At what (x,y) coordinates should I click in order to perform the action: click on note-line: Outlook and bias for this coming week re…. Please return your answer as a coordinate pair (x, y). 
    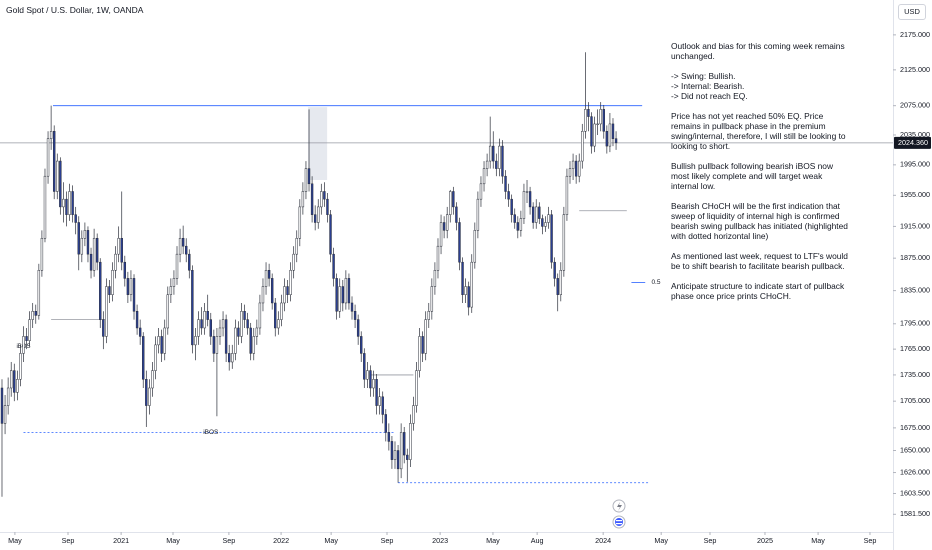
    Looking at the image, I should click on (758, 51).